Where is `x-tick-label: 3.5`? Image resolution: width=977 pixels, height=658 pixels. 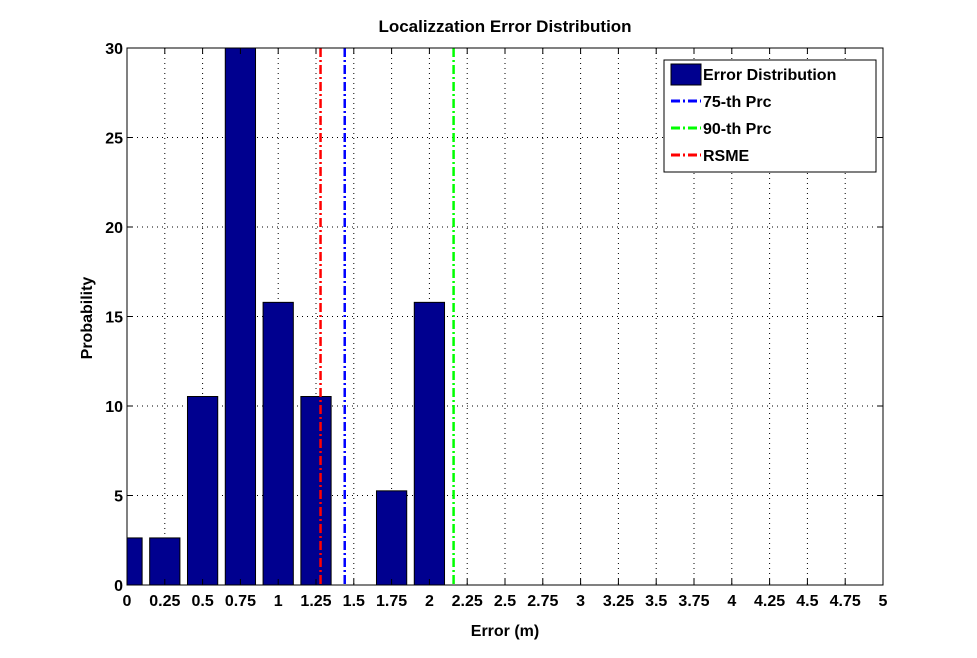 x-tick-label: 3.5 is located at coordinates (656, 601).